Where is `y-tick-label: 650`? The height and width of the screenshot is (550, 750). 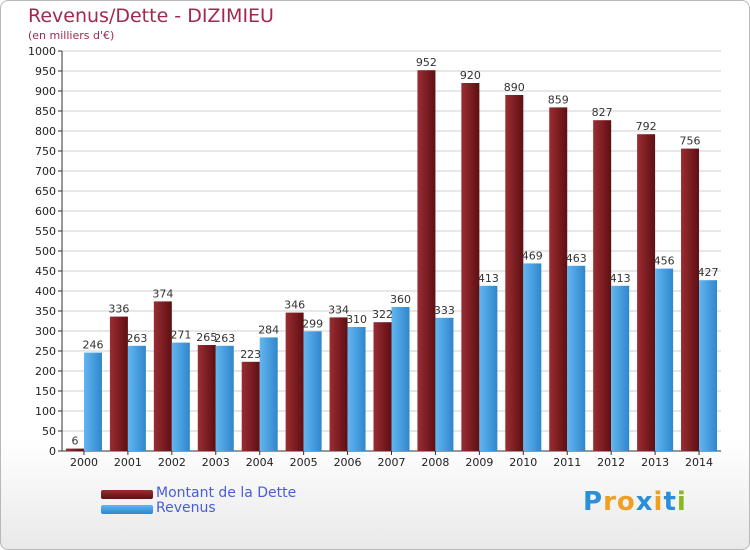 y-tick-label: 650 is located at coordinates (45, 191).